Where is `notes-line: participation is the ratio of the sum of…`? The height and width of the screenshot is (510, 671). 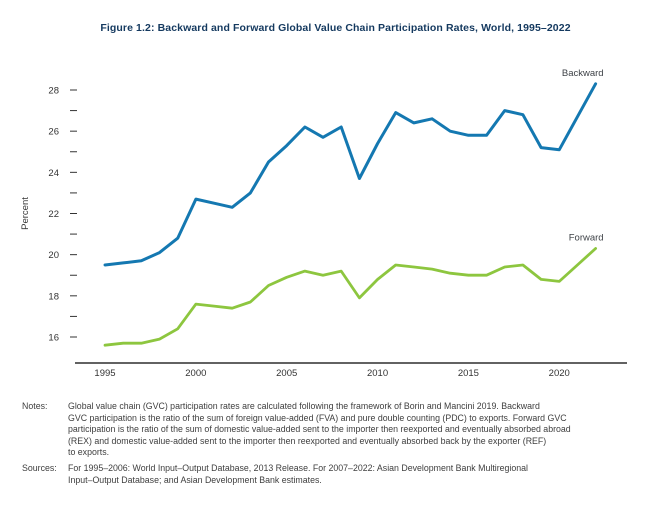
notes-line: participation is the ratio of the sum of… is located at coordinates (319, 429).